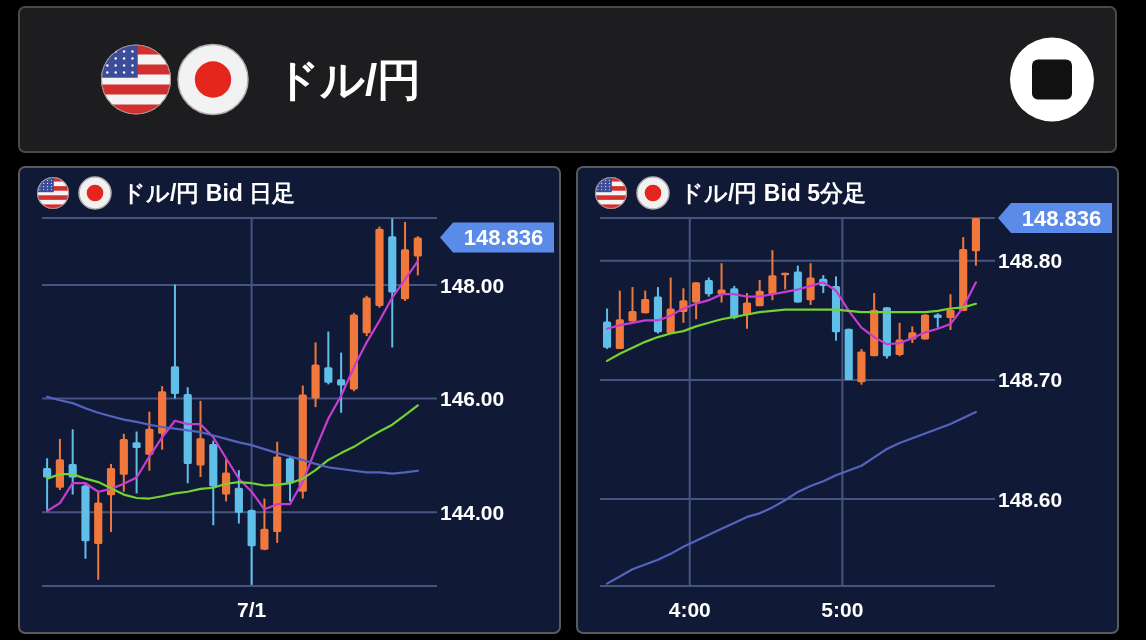 The width and height of the screenshot is (1146, 640). Describe the element at coordinates (348, 79) in the screenshot. I see `text: ドル/円` at that location.